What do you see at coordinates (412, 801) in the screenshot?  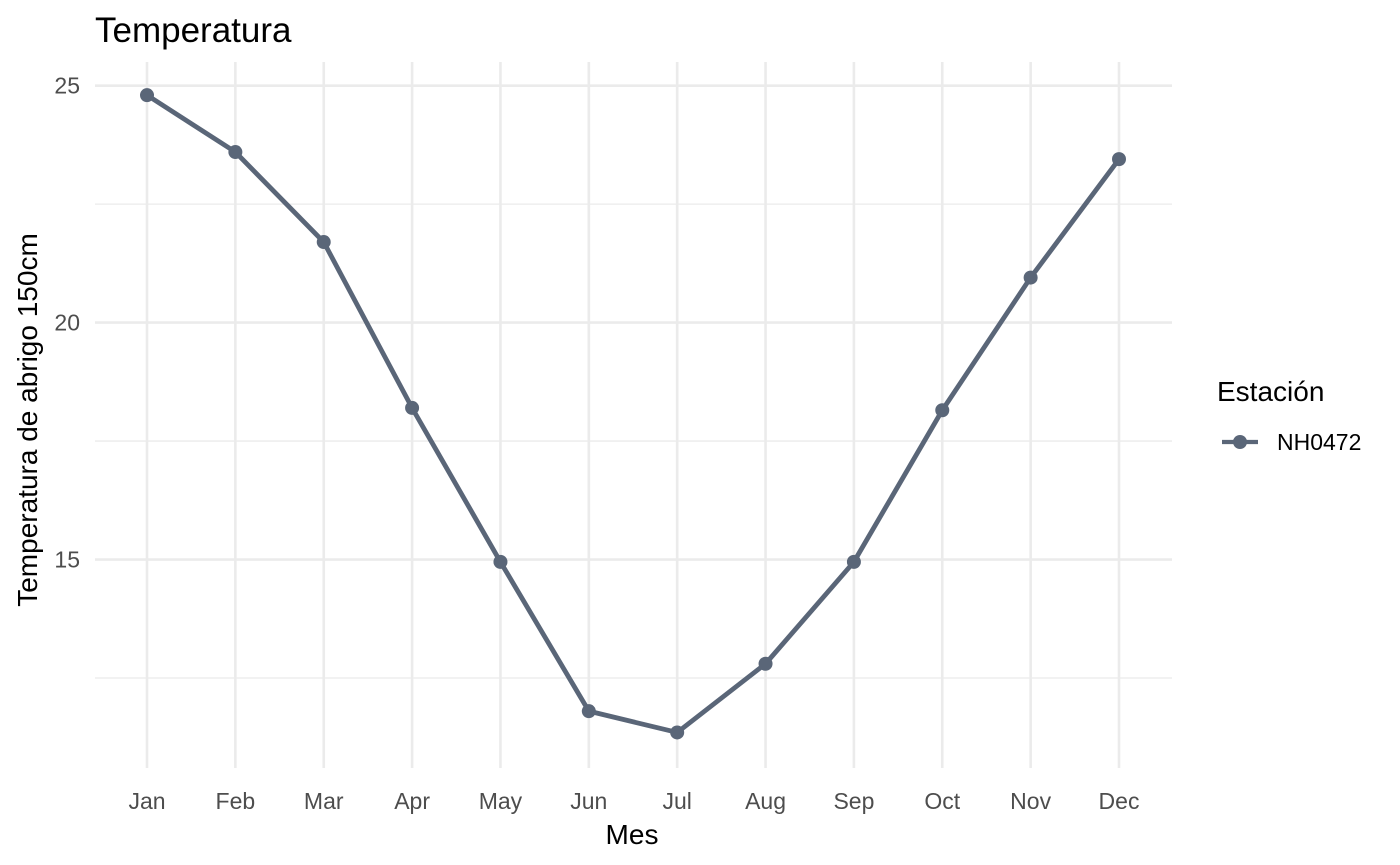 I see `x-tick-label: Apr` at bounding box center [412, 801].